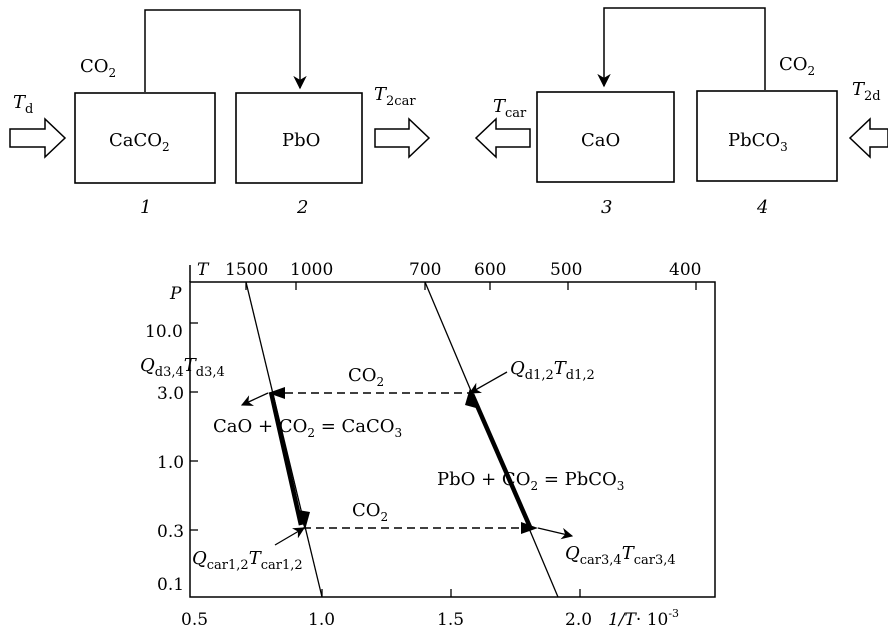 This screenshot has width=888, height=638. What do you see at coordinates (470, 398) in the screenshot?
I see `arrowhead-up-pbco3` at bounding box center [470, 398].